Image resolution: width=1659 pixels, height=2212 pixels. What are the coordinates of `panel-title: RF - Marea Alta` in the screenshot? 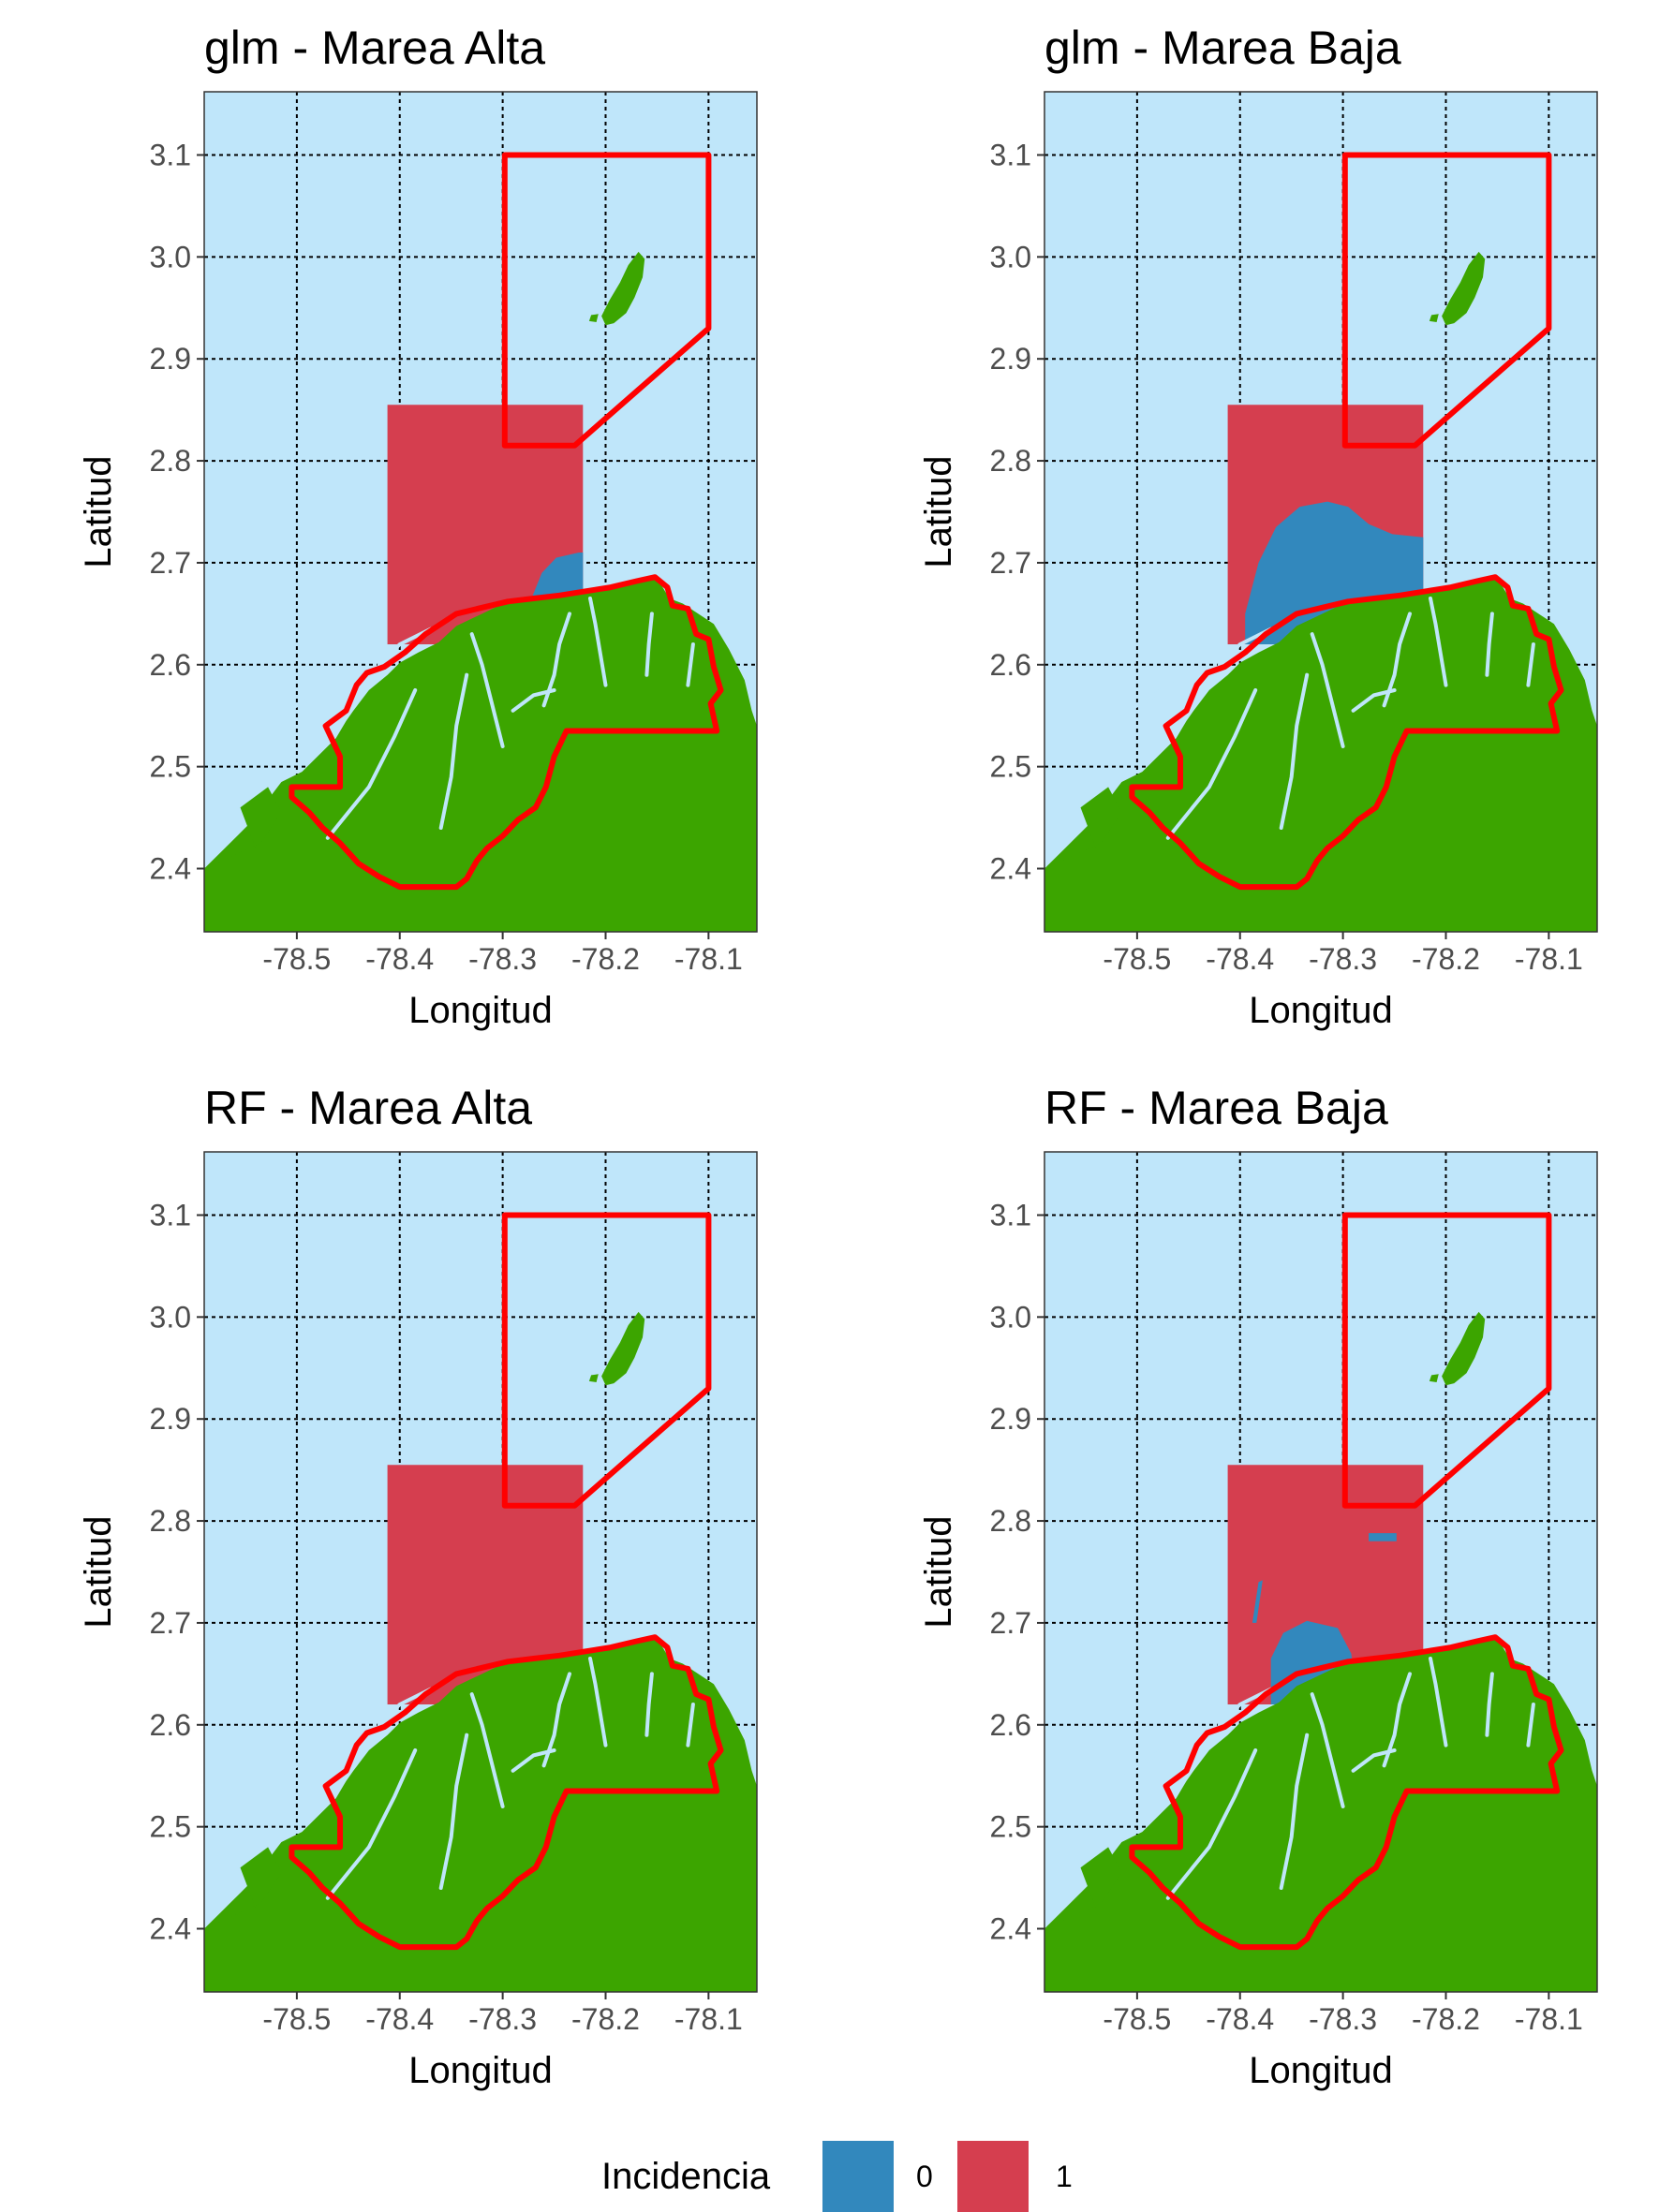 It's located at (368, 1108).